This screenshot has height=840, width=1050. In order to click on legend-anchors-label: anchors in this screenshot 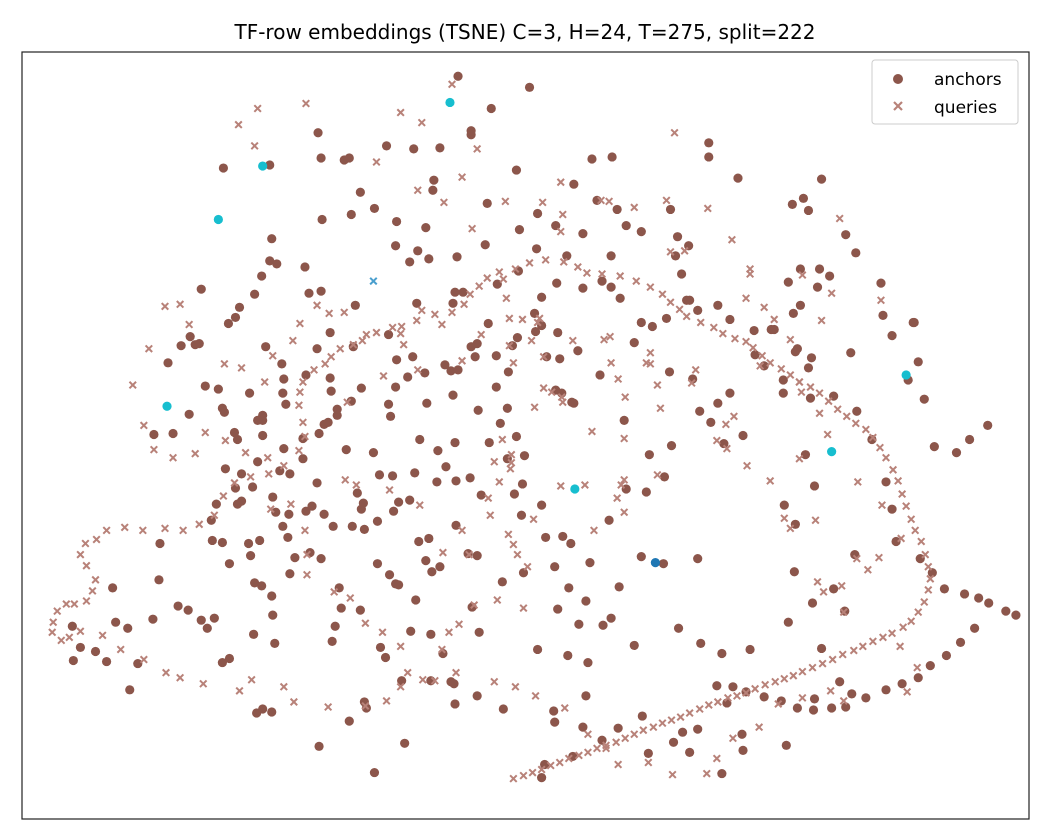, I will do `click(968, 80)`.